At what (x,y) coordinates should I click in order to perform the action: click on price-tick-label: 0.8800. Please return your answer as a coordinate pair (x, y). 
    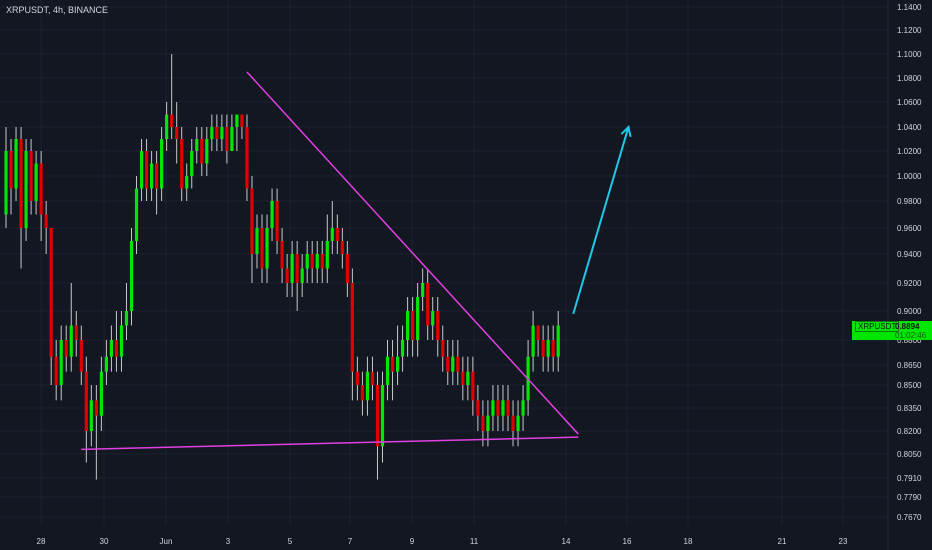
    Looking at the image, I should click on (909, 340).